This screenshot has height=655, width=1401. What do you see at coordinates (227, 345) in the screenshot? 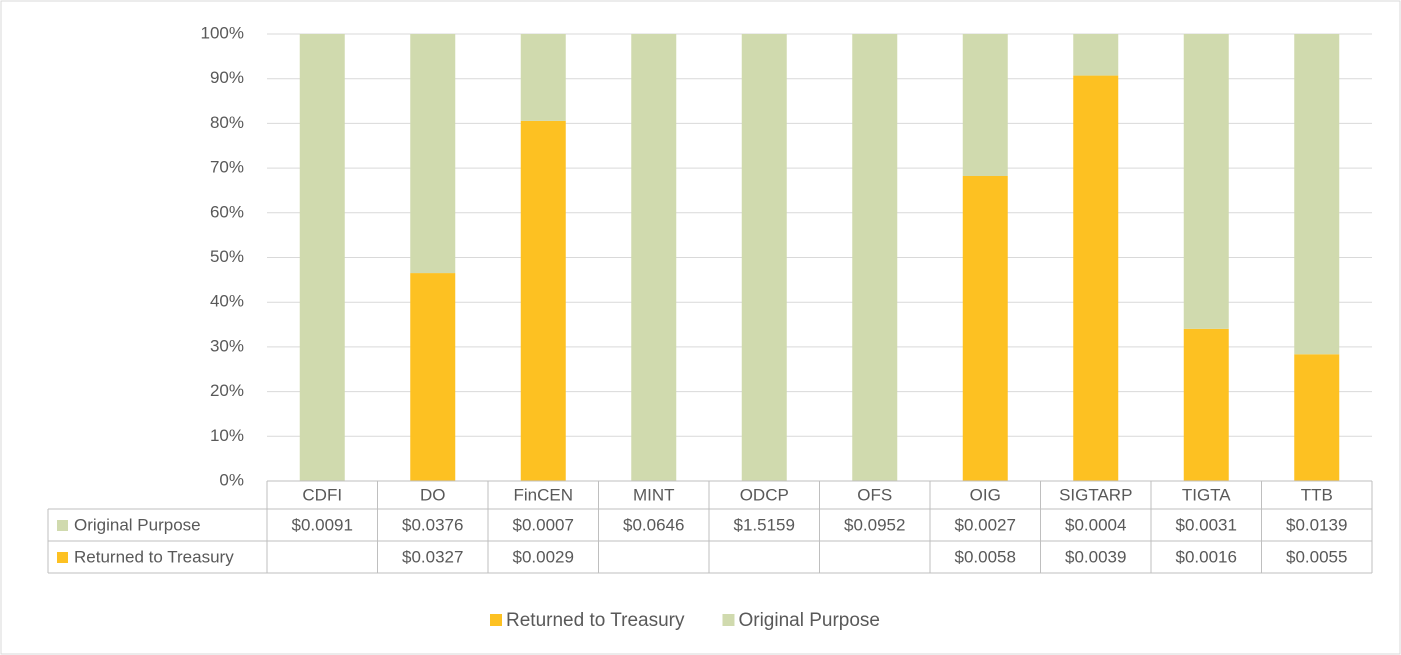
I see `y-tick-label: 30%` at bounding box center [227, 345].